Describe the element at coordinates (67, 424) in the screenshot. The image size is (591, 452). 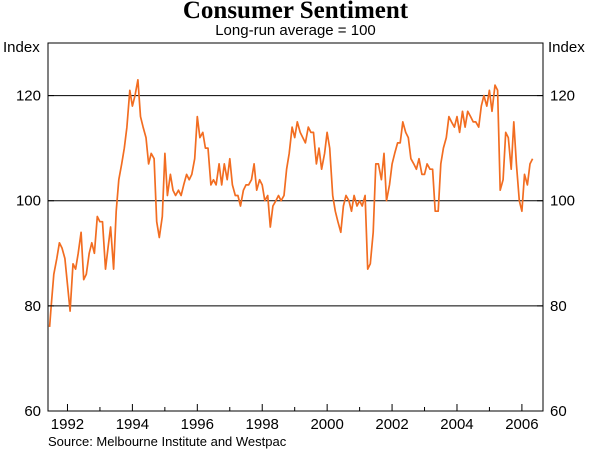
I see `x-tick-label-1992: 1992` at that location.